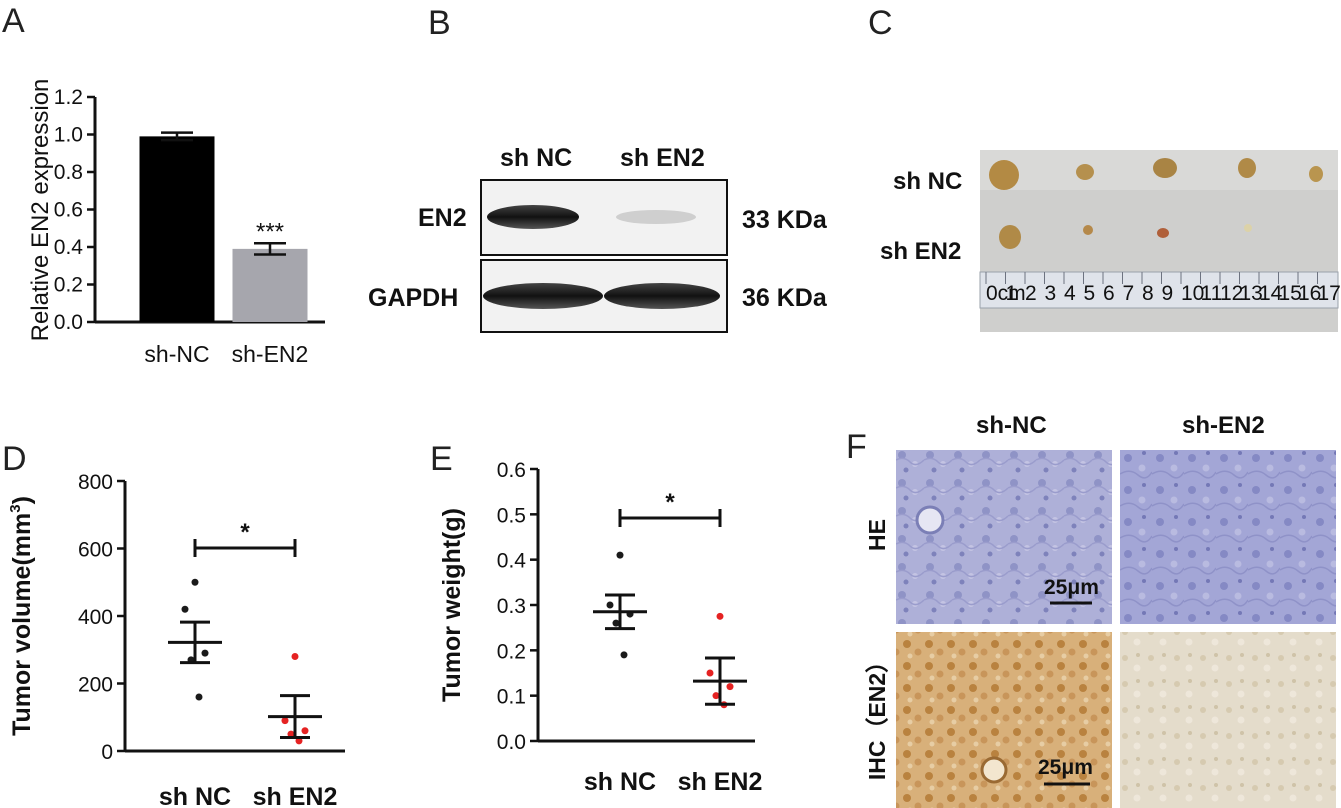 This screenshot has height=808, width=1341. I want to click on e-y-tick-label: 0.0, so click(511, 742).